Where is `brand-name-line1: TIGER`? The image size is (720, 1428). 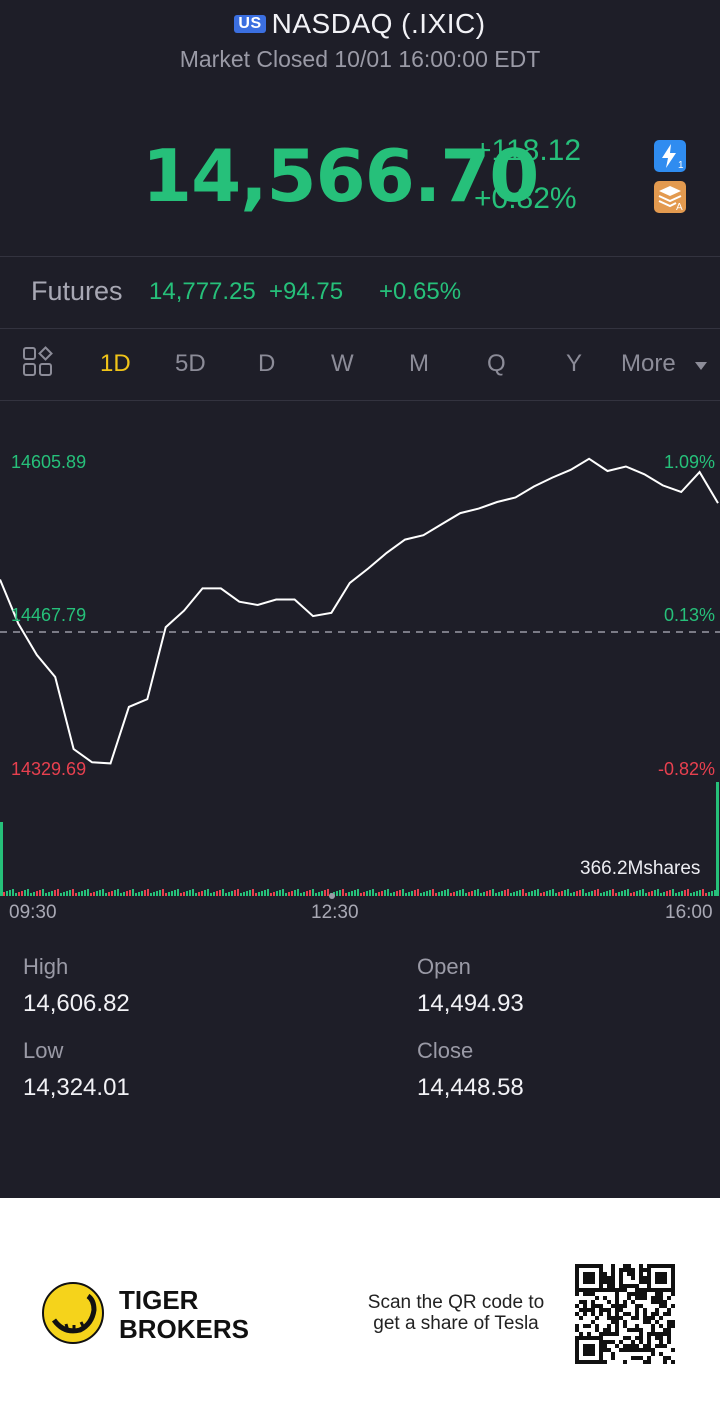 brand-name-line1: TIGER is located at coordinates (159, 1300).